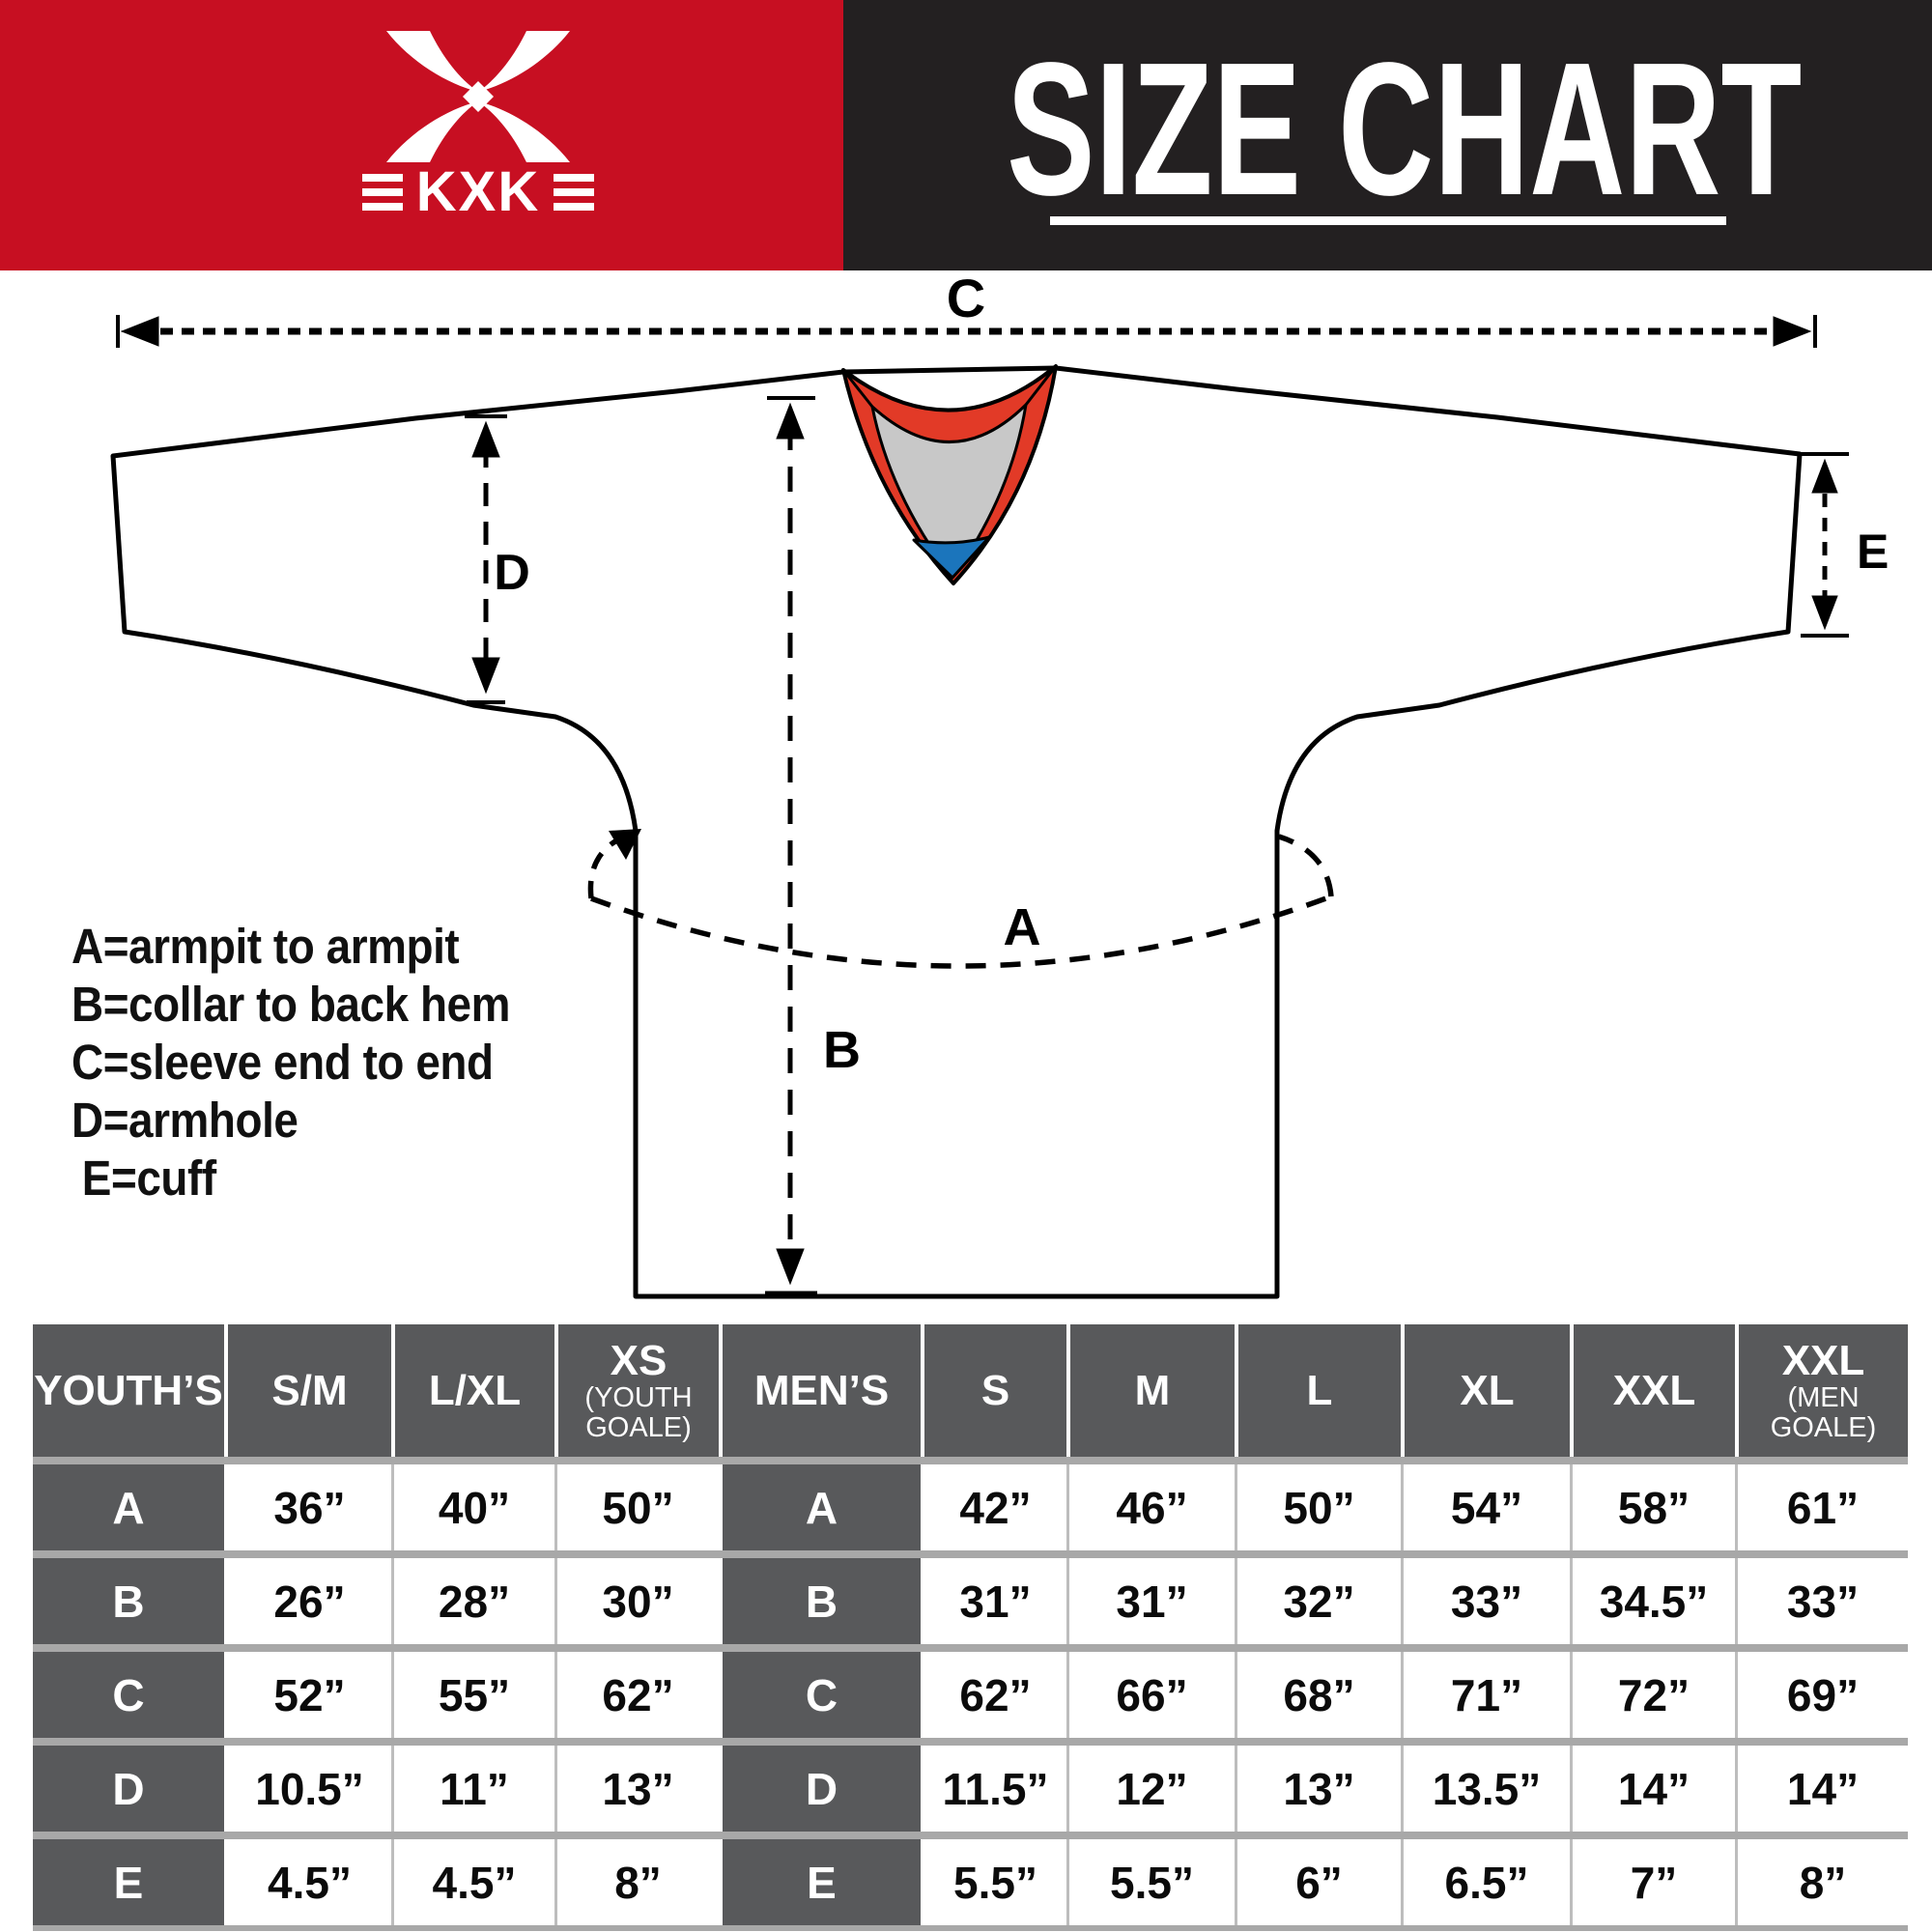 The image size is (1932, 1932). Describe the element at coordinates (636, 1695) in the screenshot. I see `cell-youth-xs-c: 62”` at that location.